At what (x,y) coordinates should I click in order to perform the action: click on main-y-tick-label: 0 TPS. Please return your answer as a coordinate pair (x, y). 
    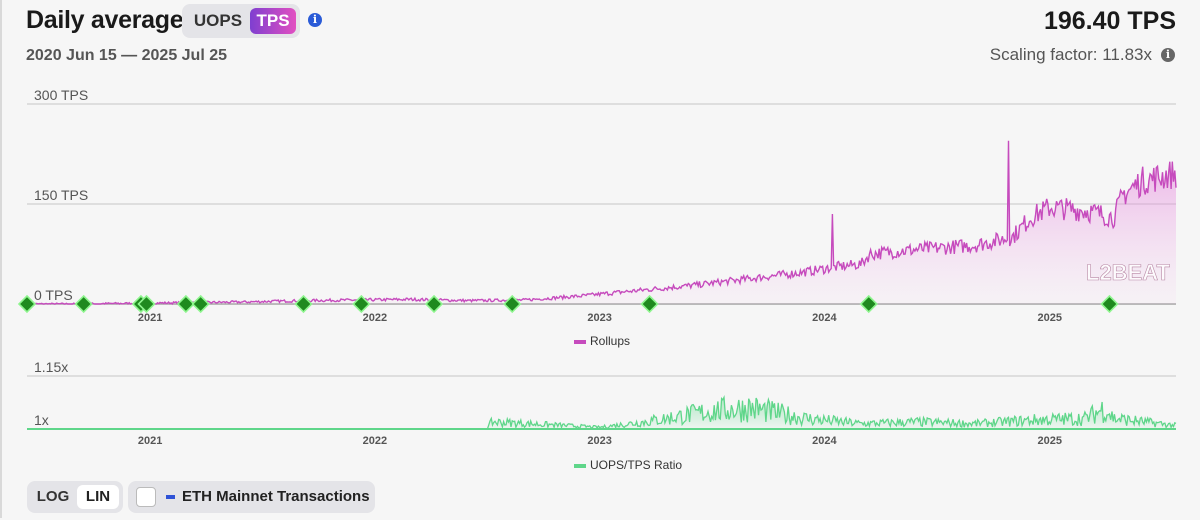
    Looking at the image, I should click on (53, 295).